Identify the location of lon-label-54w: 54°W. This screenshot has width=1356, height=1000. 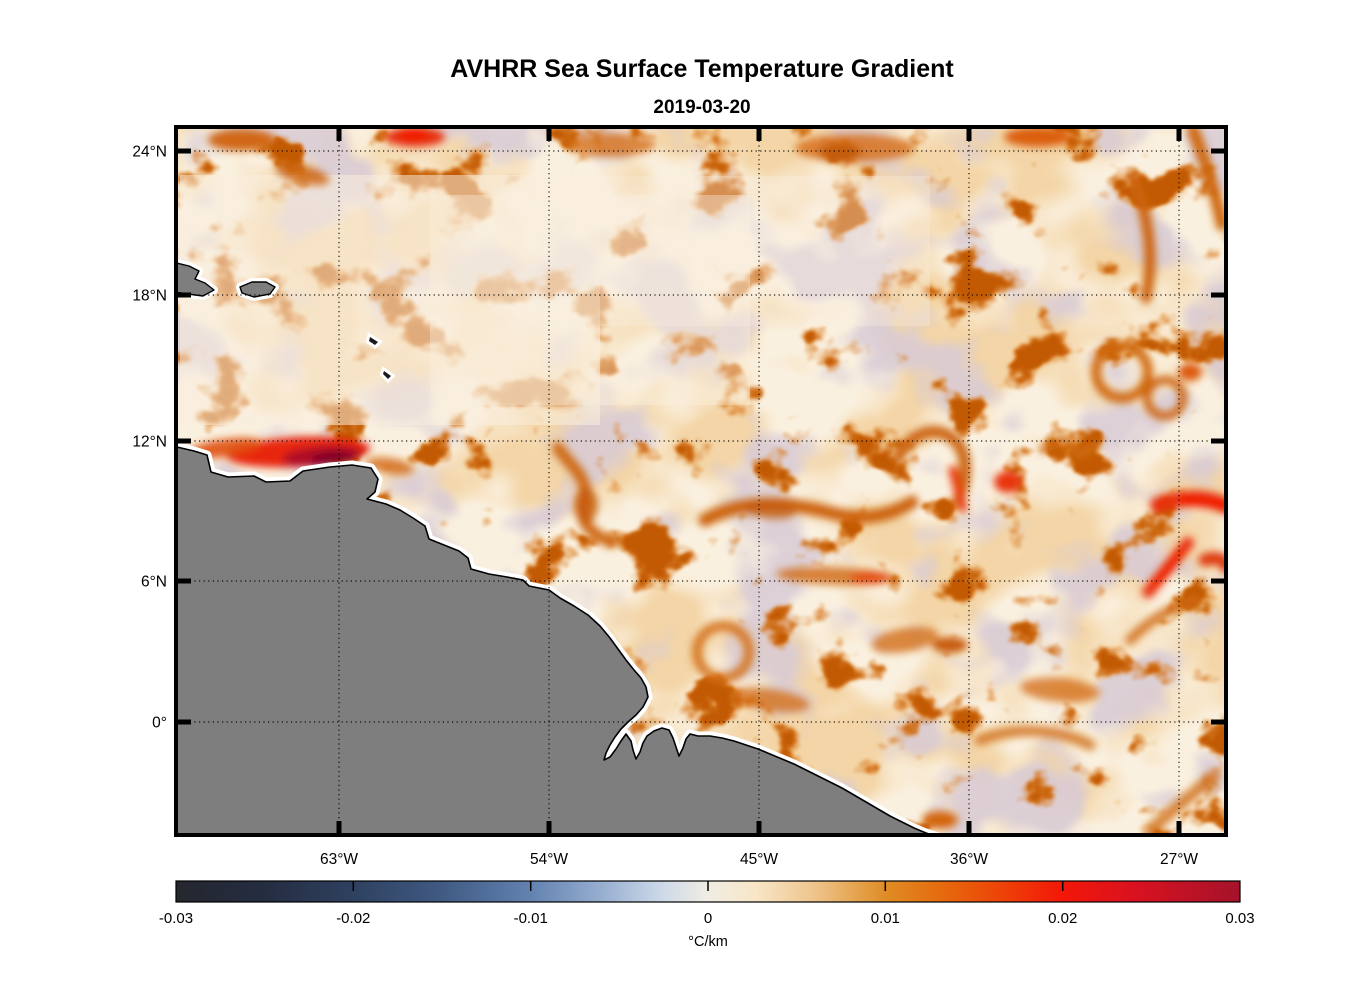
(549, 859).